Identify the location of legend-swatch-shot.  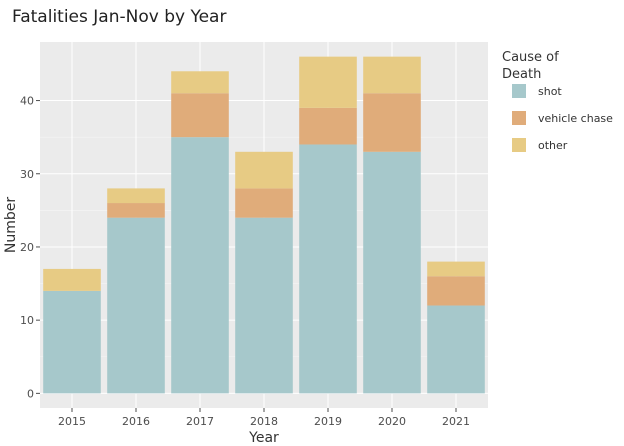
(519, 91).